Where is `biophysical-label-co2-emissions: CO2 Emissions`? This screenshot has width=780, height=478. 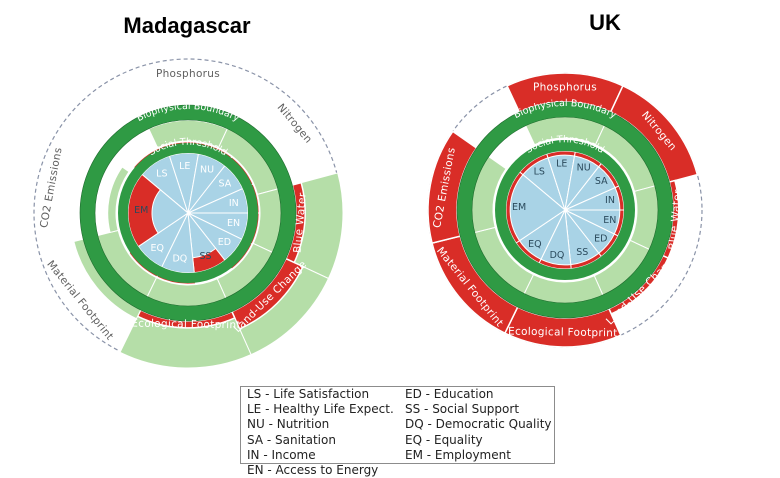
biophysical-label-co2-emissions: CO2 Emissions is located at coordinates (51, 187).